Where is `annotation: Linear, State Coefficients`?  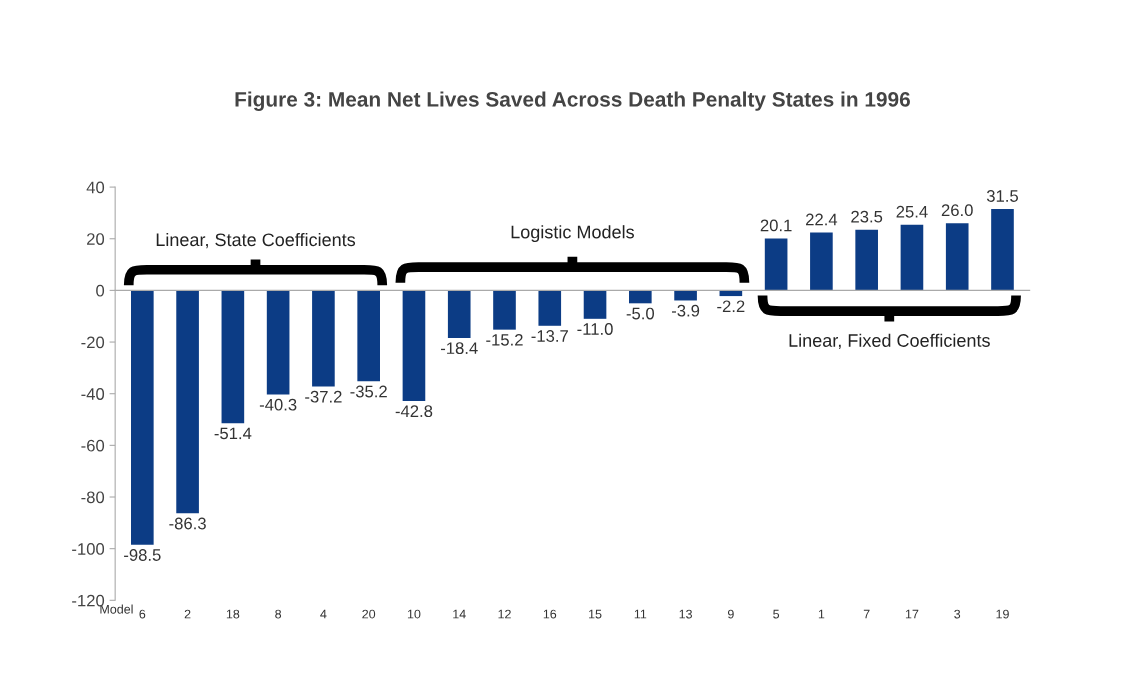
annotation: Linear, State Coefficients is located at coordinates (256, 240).